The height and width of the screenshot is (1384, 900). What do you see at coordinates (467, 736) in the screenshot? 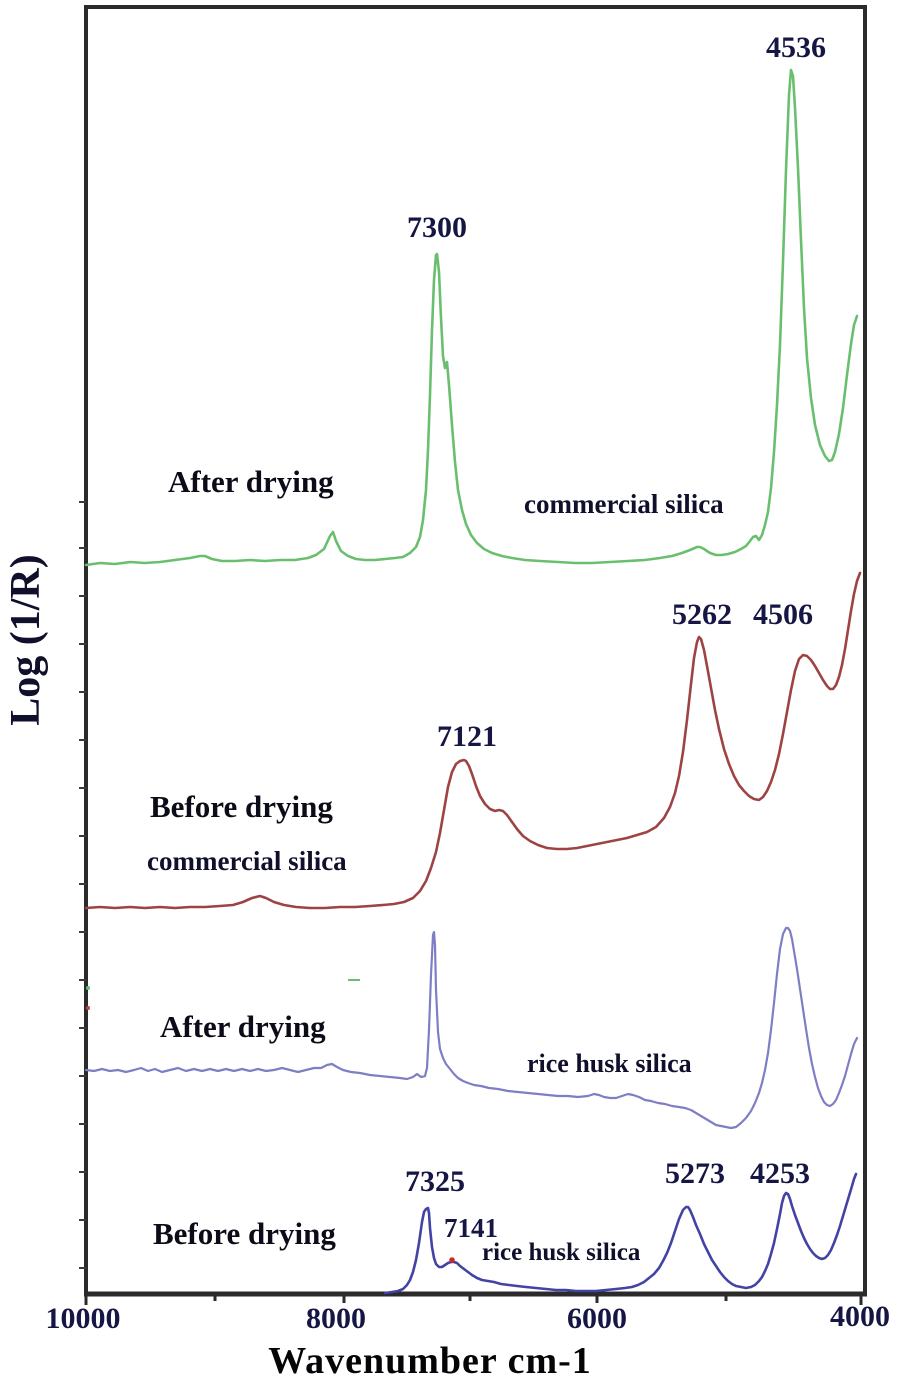
I see `peak-label-7121: 7121` at bounding box center [467, 736].